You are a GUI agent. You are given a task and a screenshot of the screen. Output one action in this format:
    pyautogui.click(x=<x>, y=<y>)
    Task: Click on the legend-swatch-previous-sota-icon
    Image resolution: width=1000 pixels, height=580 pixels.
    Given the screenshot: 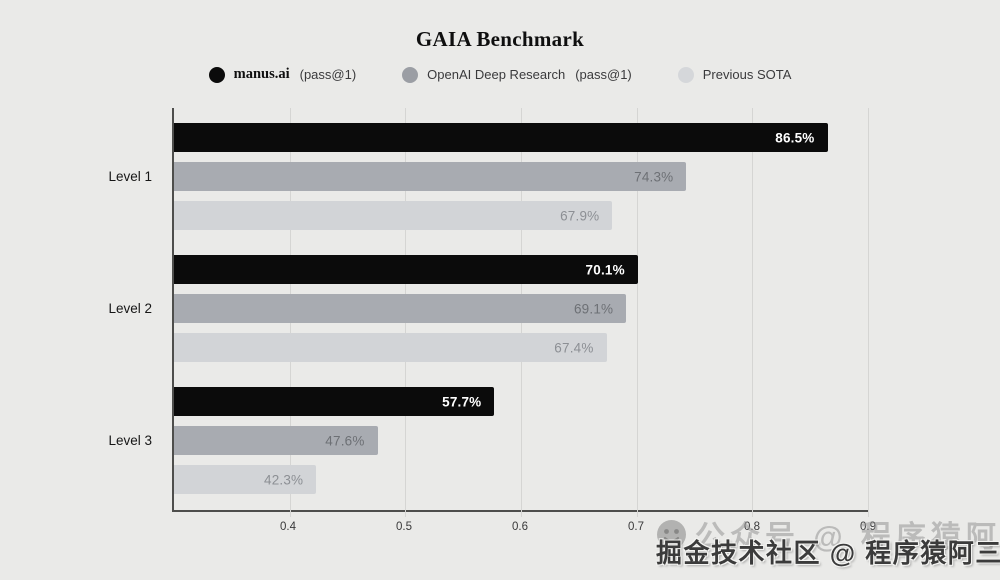 What is the action you would take?
    pyautogui.click(x=685, y=74)
    